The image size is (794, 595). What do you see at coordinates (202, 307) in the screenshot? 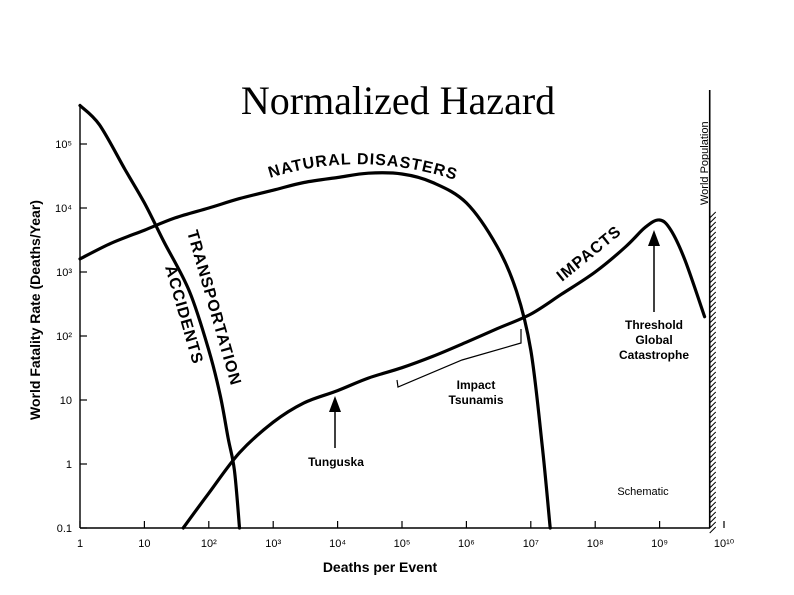
I see `transportation-accidents-label: TRANSPORTATION ACCIDENTS` at bounding box center [202, 307].